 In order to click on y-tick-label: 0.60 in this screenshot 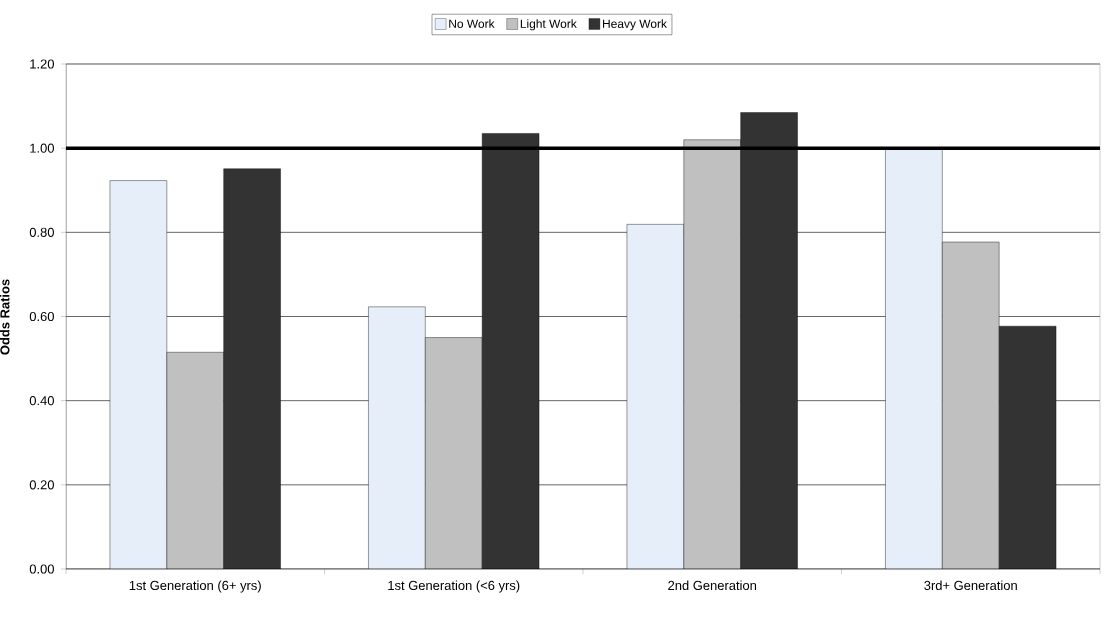, I will do `click(41, 316)`.